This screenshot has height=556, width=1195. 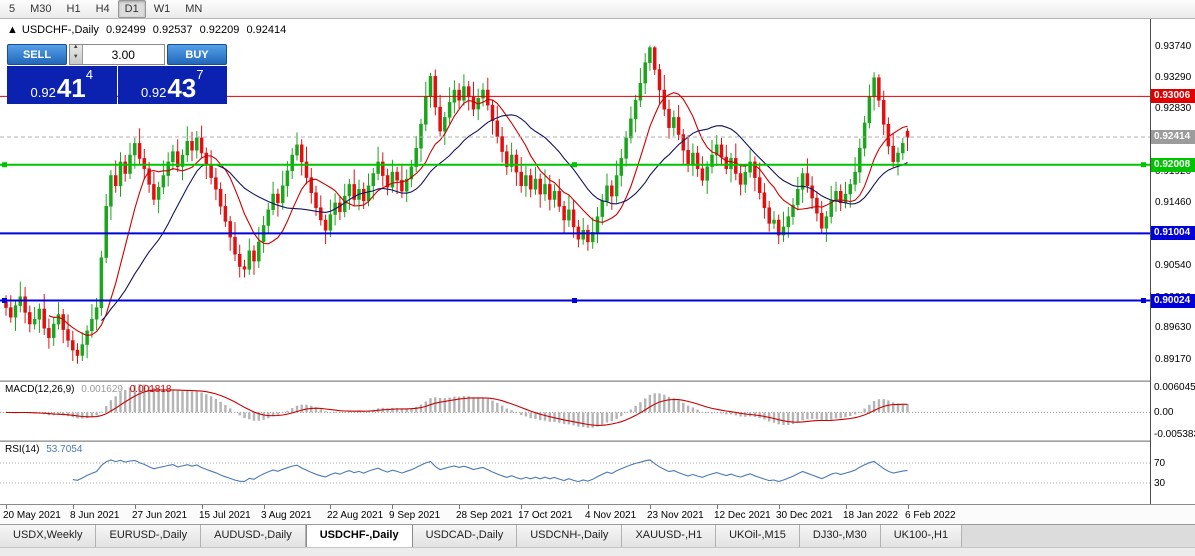 What do you see at coordinates (266, 30) in the screenshot?
I see `ohlc-close: 0.92414` at bounding box center [266, 30].